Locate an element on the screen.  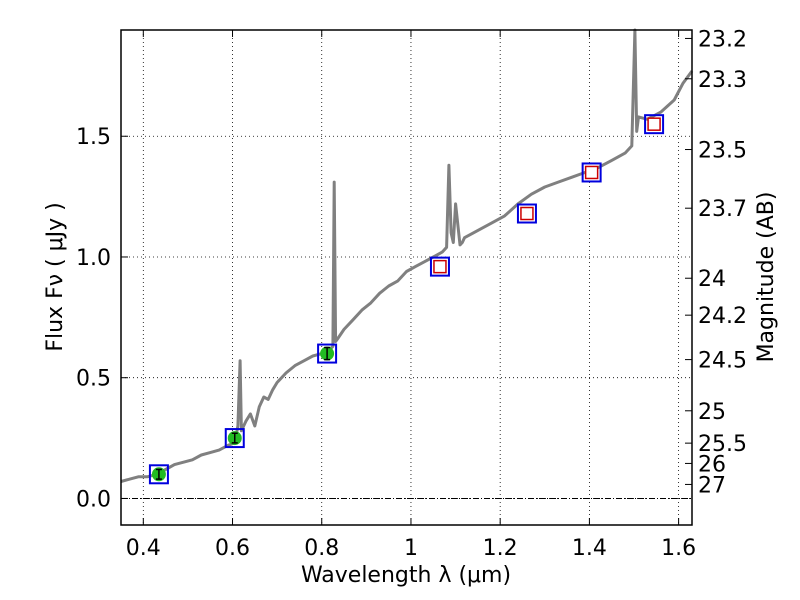
y2-tick-label: 25.5 is located at coordinates (722, 444).